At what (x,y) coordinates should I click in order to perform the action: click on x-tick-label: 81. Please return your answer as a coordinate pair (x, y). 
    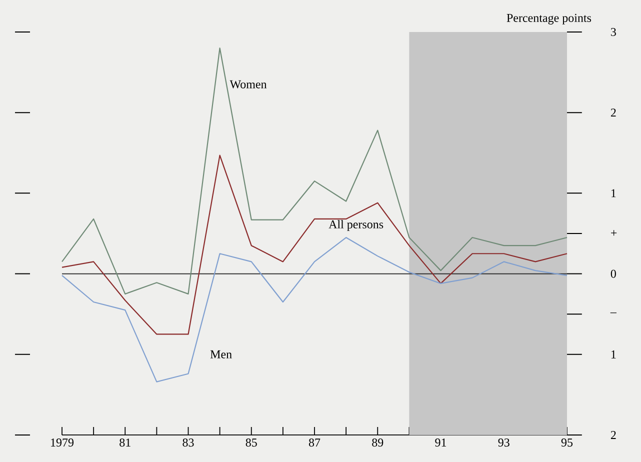
    Looking at the image, I should click on (125, 442).